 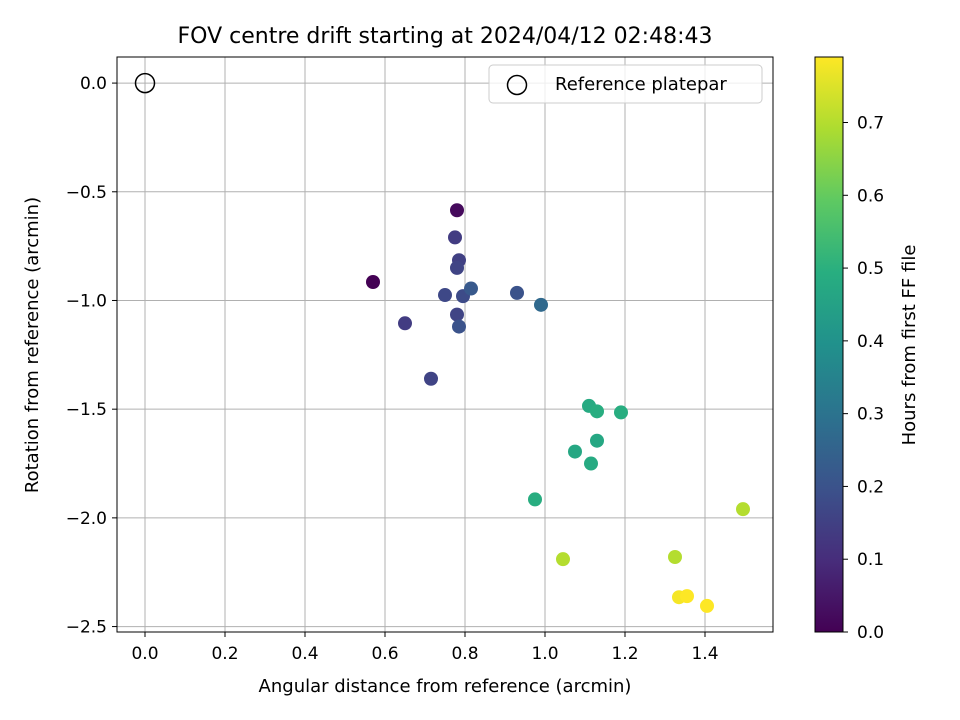 What do you see at coordinates (870, 415) in the screenshot?
I see `colorbar-tick-label: 0.3` at bounding box center [870, 415].